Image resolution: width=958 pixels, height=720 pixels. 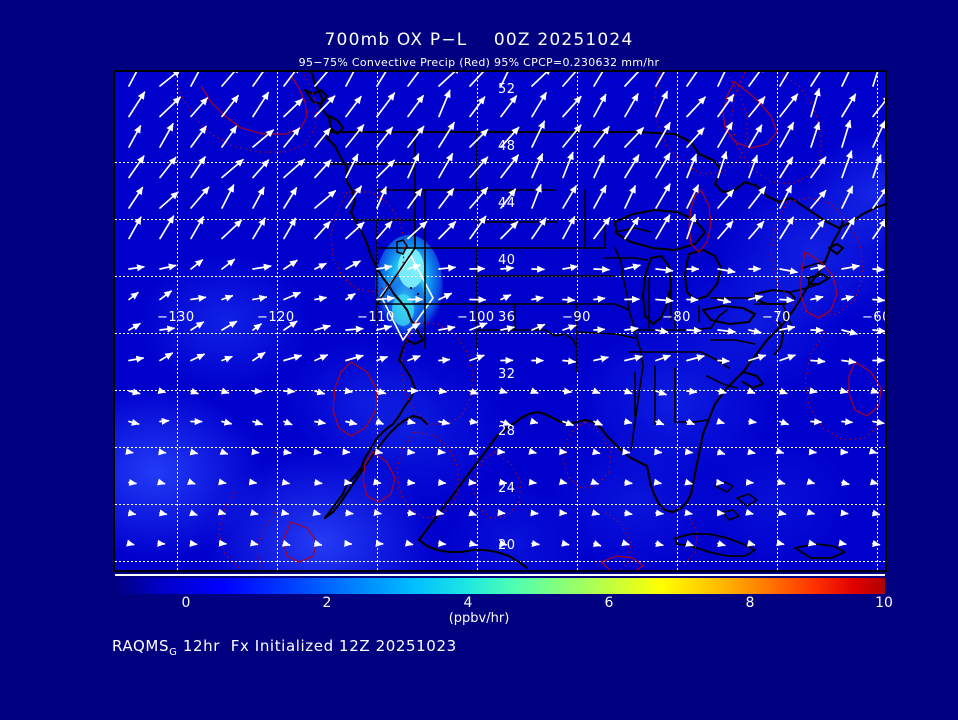 What do you see at coordinates (676, 317) in the screenshot?
I see `lon-tick-80: −80` at bounding box center [676, 317].